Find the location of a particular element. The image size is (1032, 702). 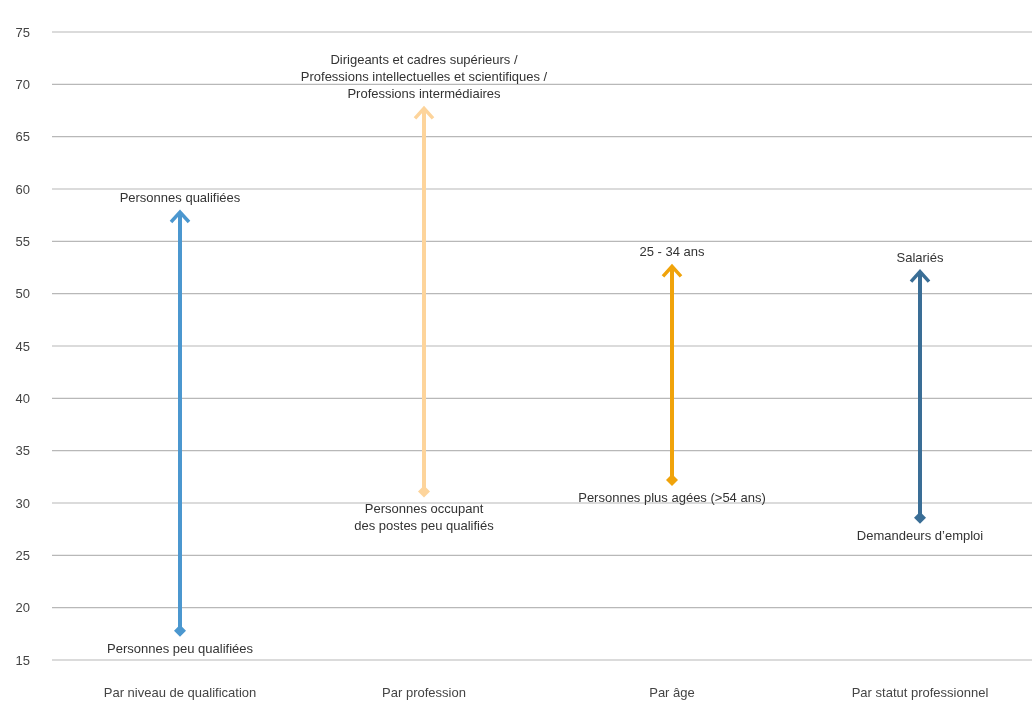

x-tick-label: Par profession is located at coordinates (424, 692).